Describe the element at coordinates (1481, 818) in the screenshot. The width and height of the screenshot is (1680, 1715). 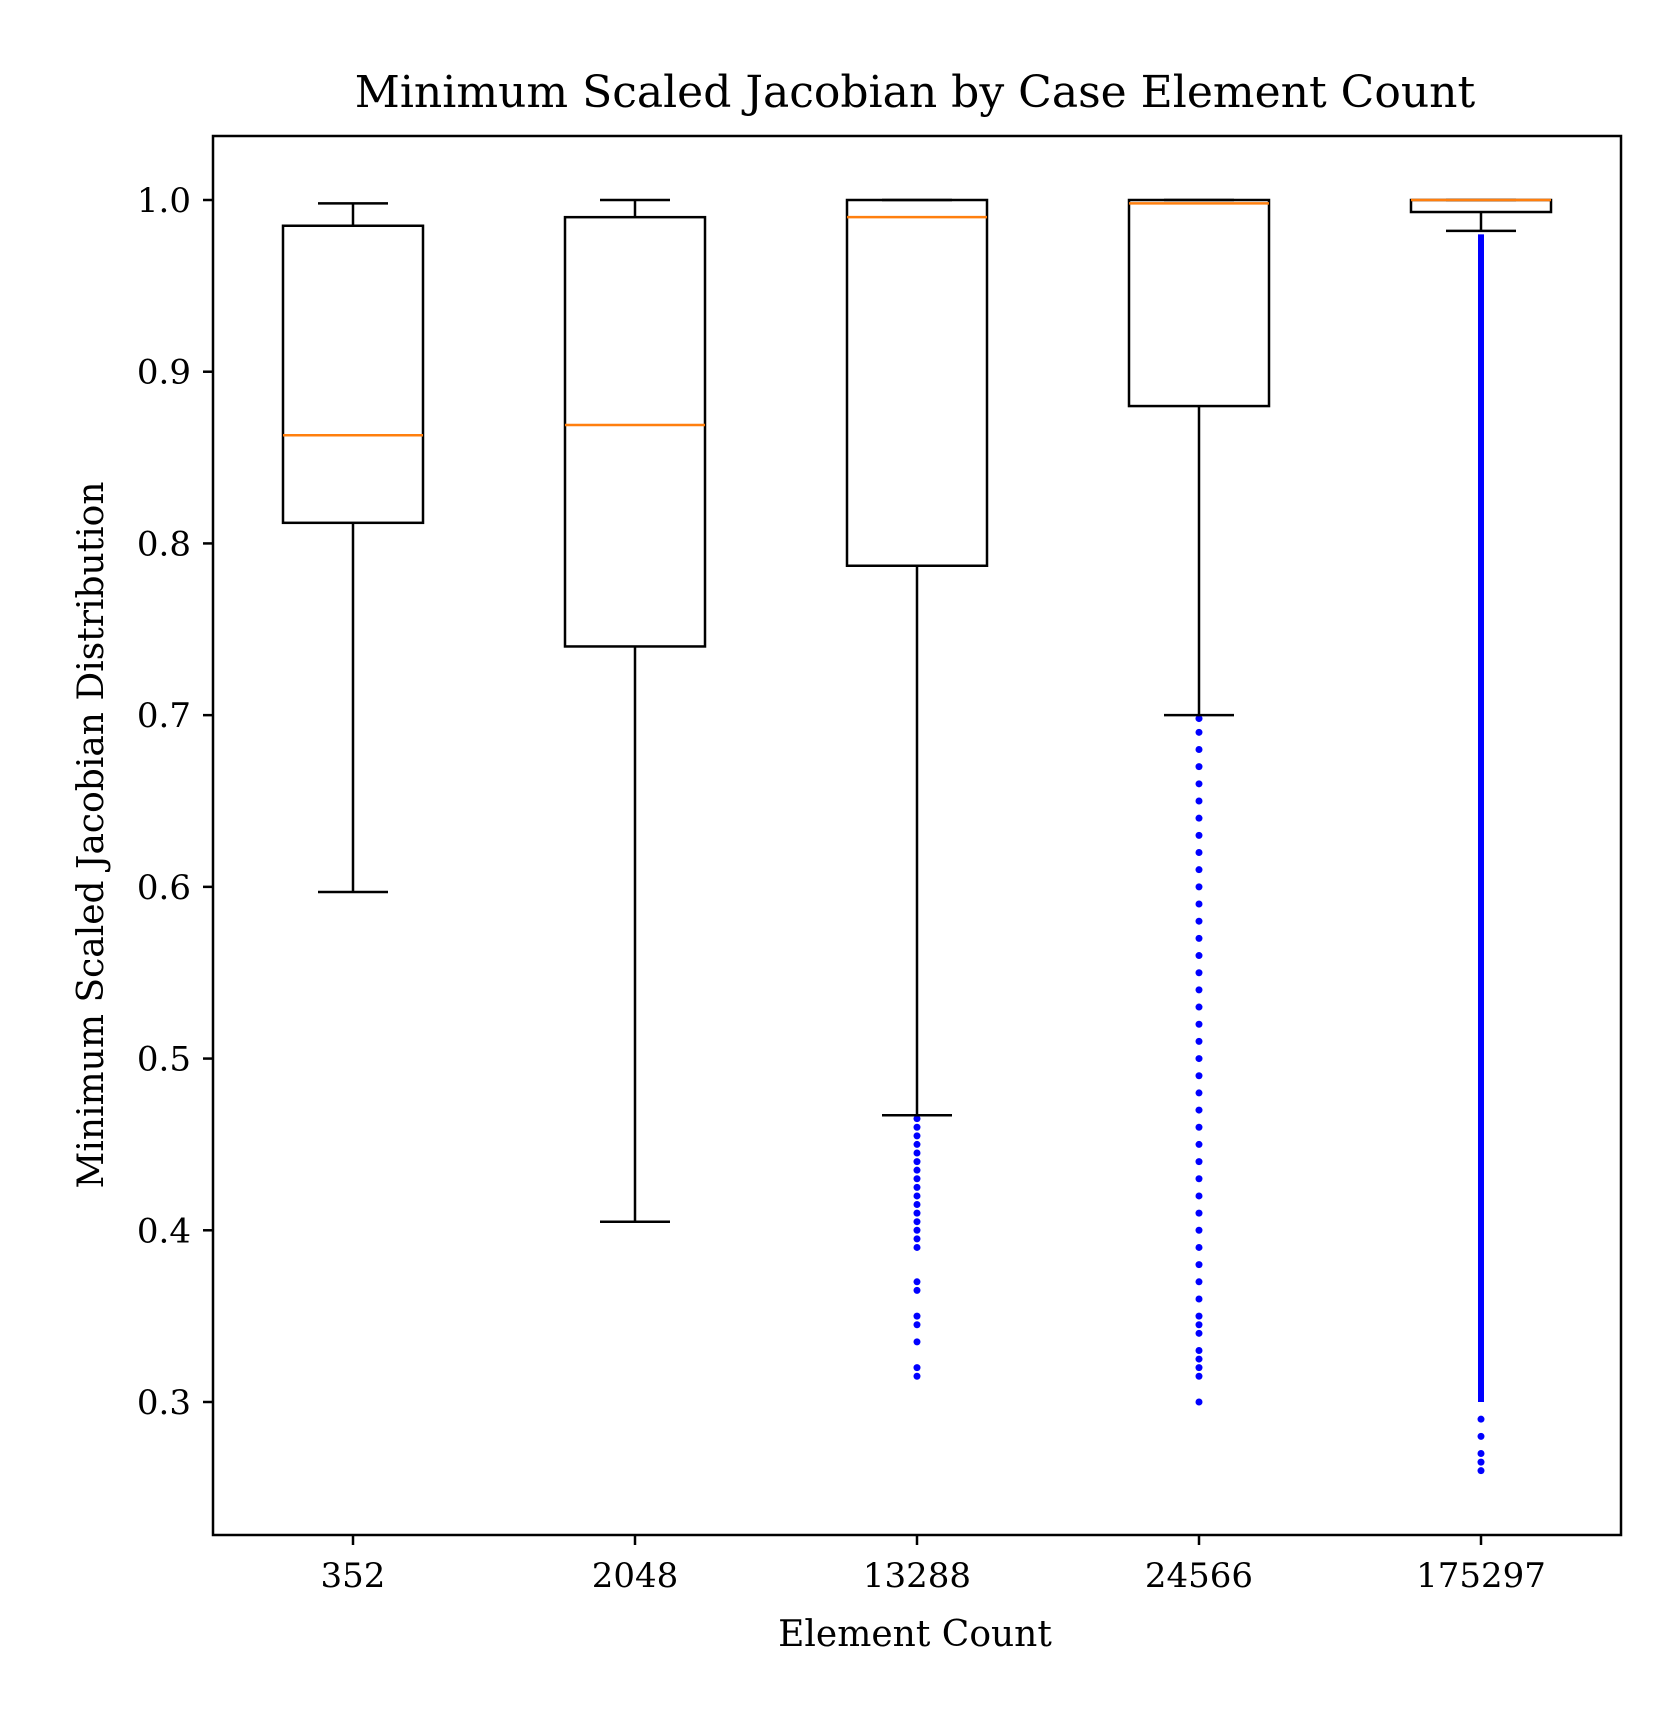
I see `outlier-band` at that location.